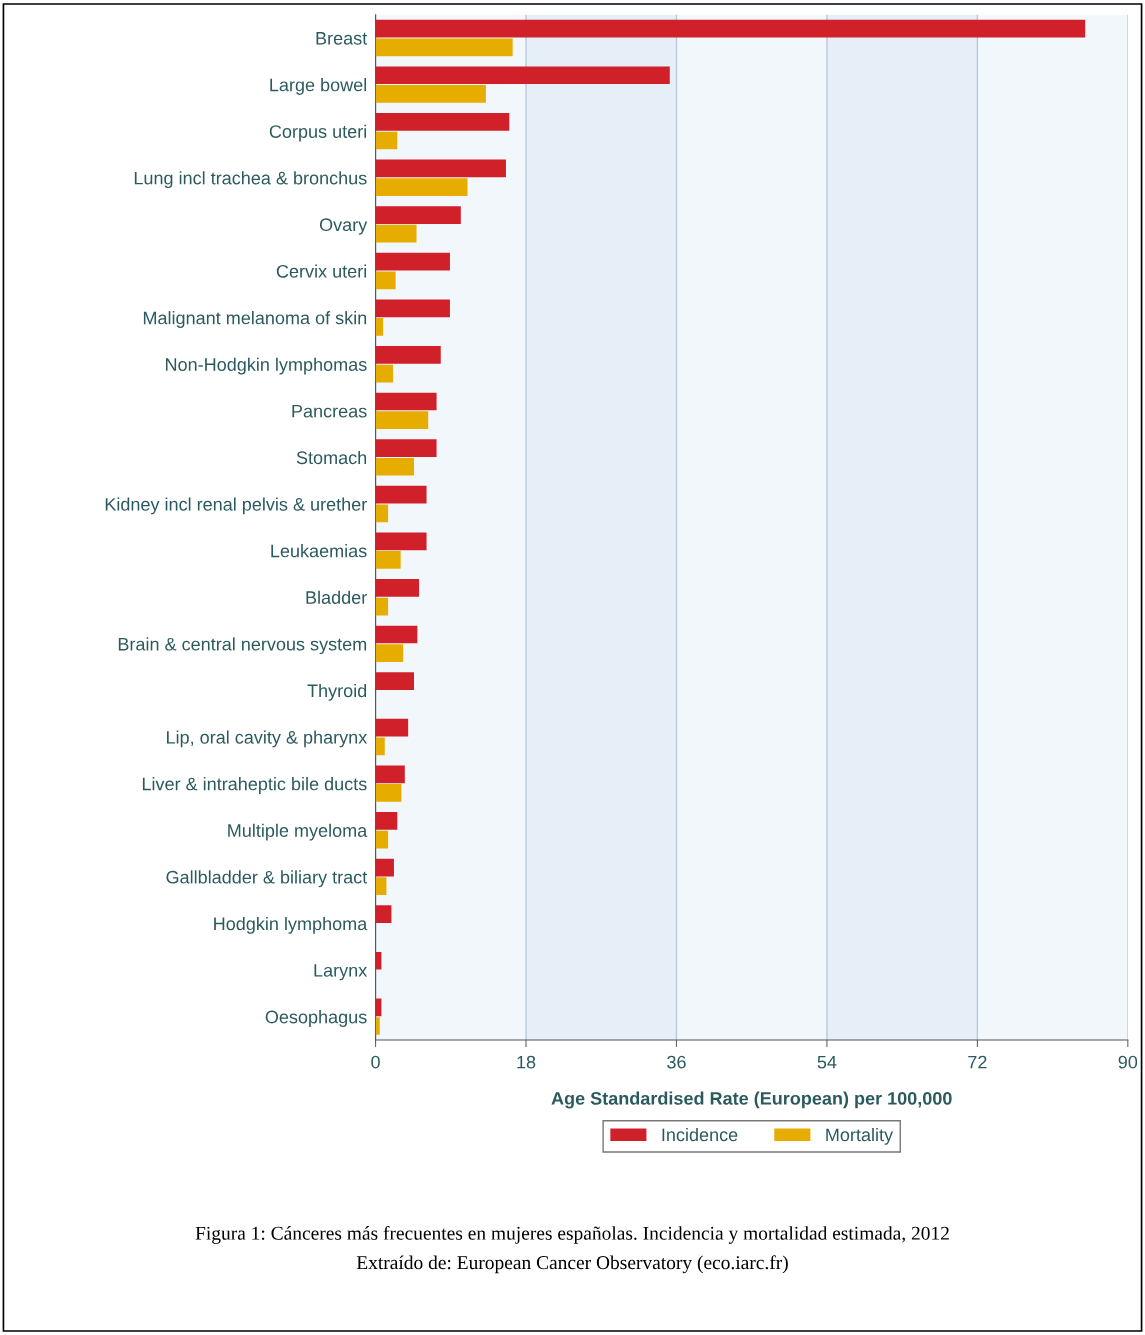  What do you see at coordinates (318, 133) in the screenshot?
I see `y-tick-label: Corpus uteri` at bounding box center [318, 133].